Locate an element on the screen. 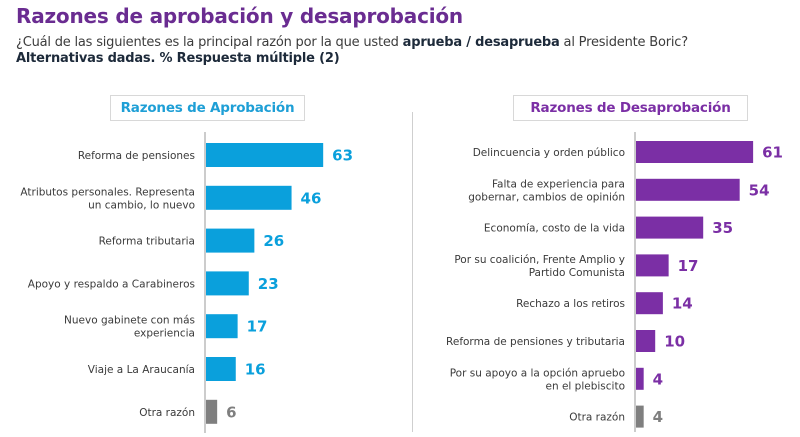  disapproval-category-label: Por su apoyo a la opción apruebo is located at coordinates (537, 373).